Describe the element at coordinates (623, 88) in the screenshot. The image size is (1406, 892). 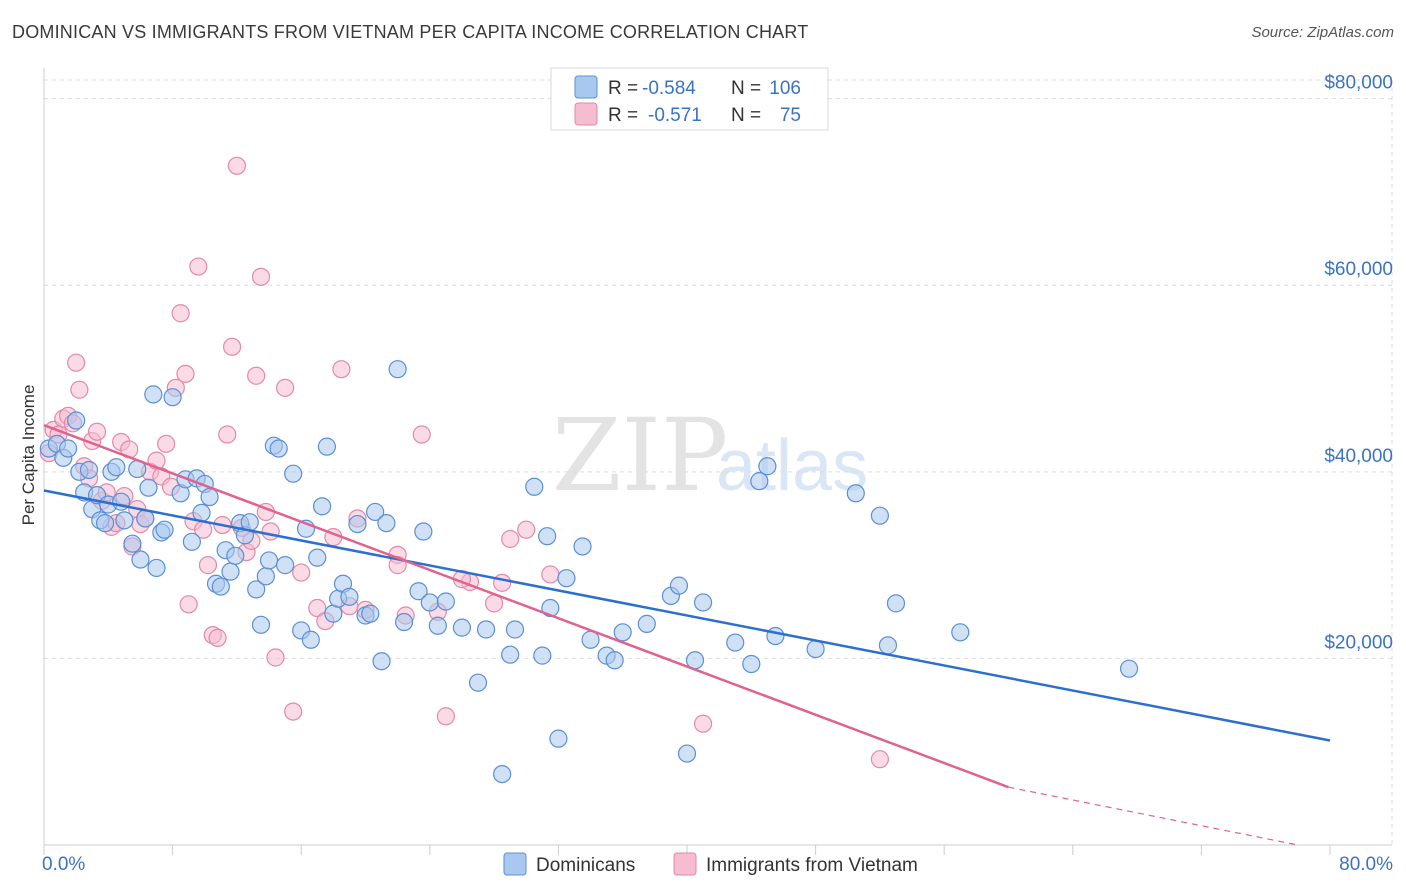
I see `legend-r-label-1: R =` at that location.